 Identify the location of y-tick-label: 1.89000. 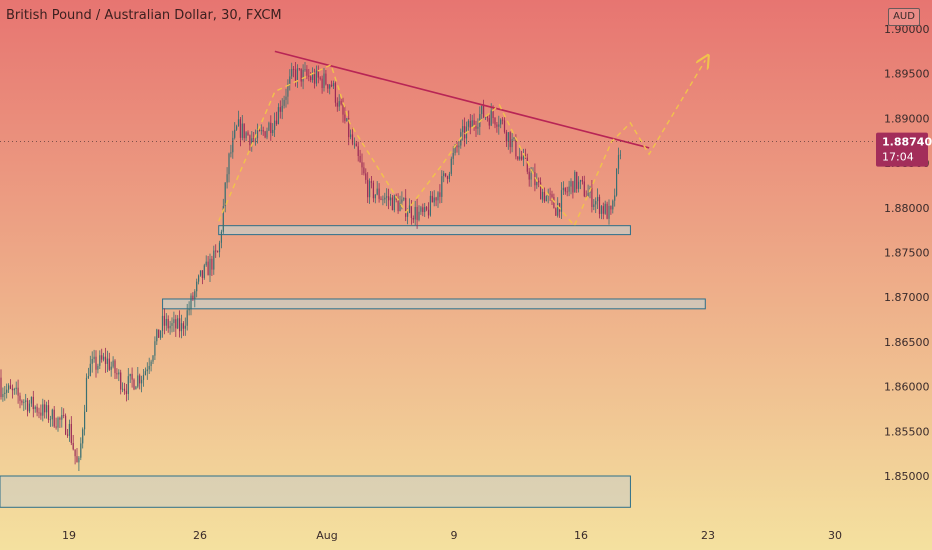
(907, 118).